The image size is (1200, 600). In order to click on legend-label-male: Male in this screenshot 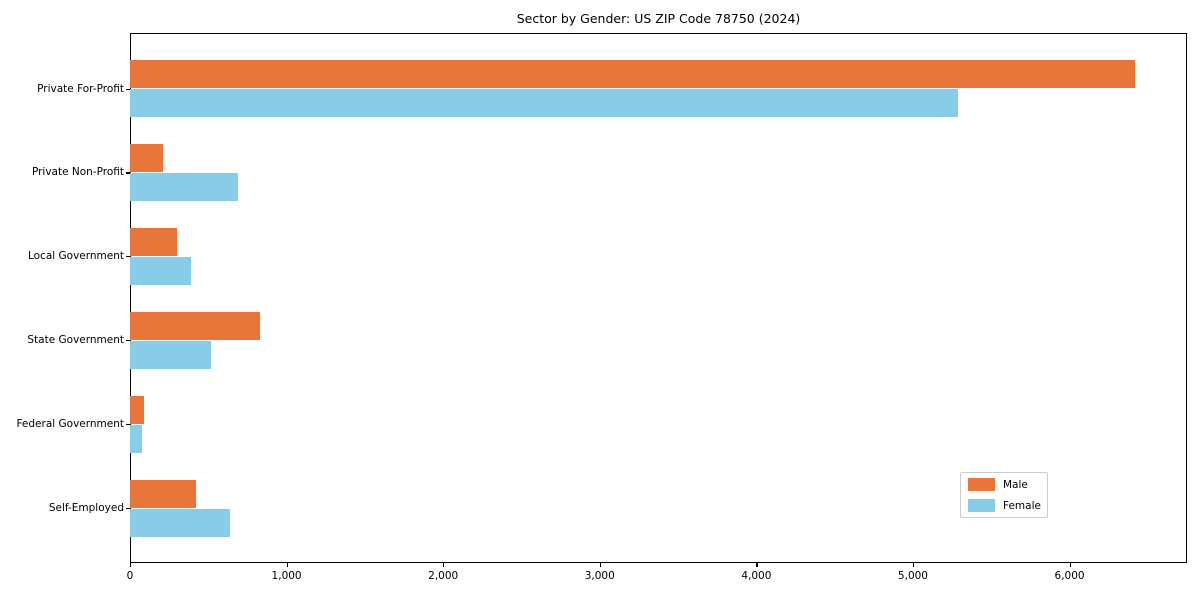, I will do `click(1015, 484)`.